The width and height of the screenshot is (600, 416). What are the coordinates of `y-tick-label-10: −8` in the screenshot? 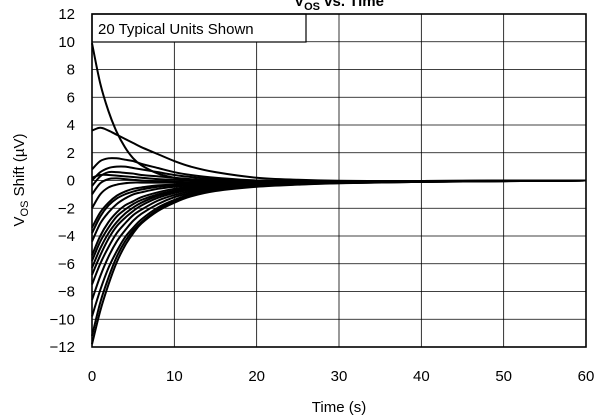 It's located at (66, 292).